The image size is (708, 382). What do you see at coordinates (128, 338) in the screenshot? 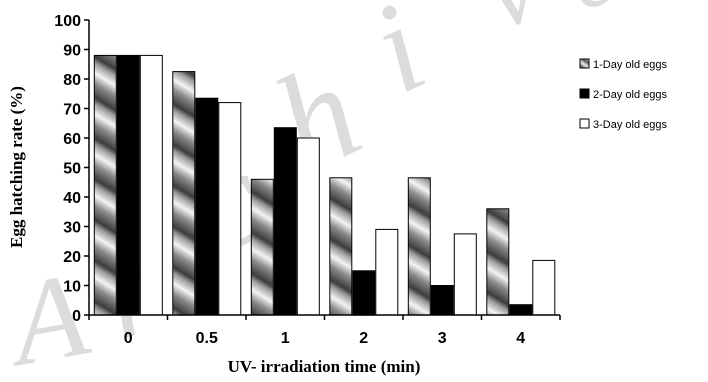
I see `x-tick-label: 0` at bounding box center [128, 338].